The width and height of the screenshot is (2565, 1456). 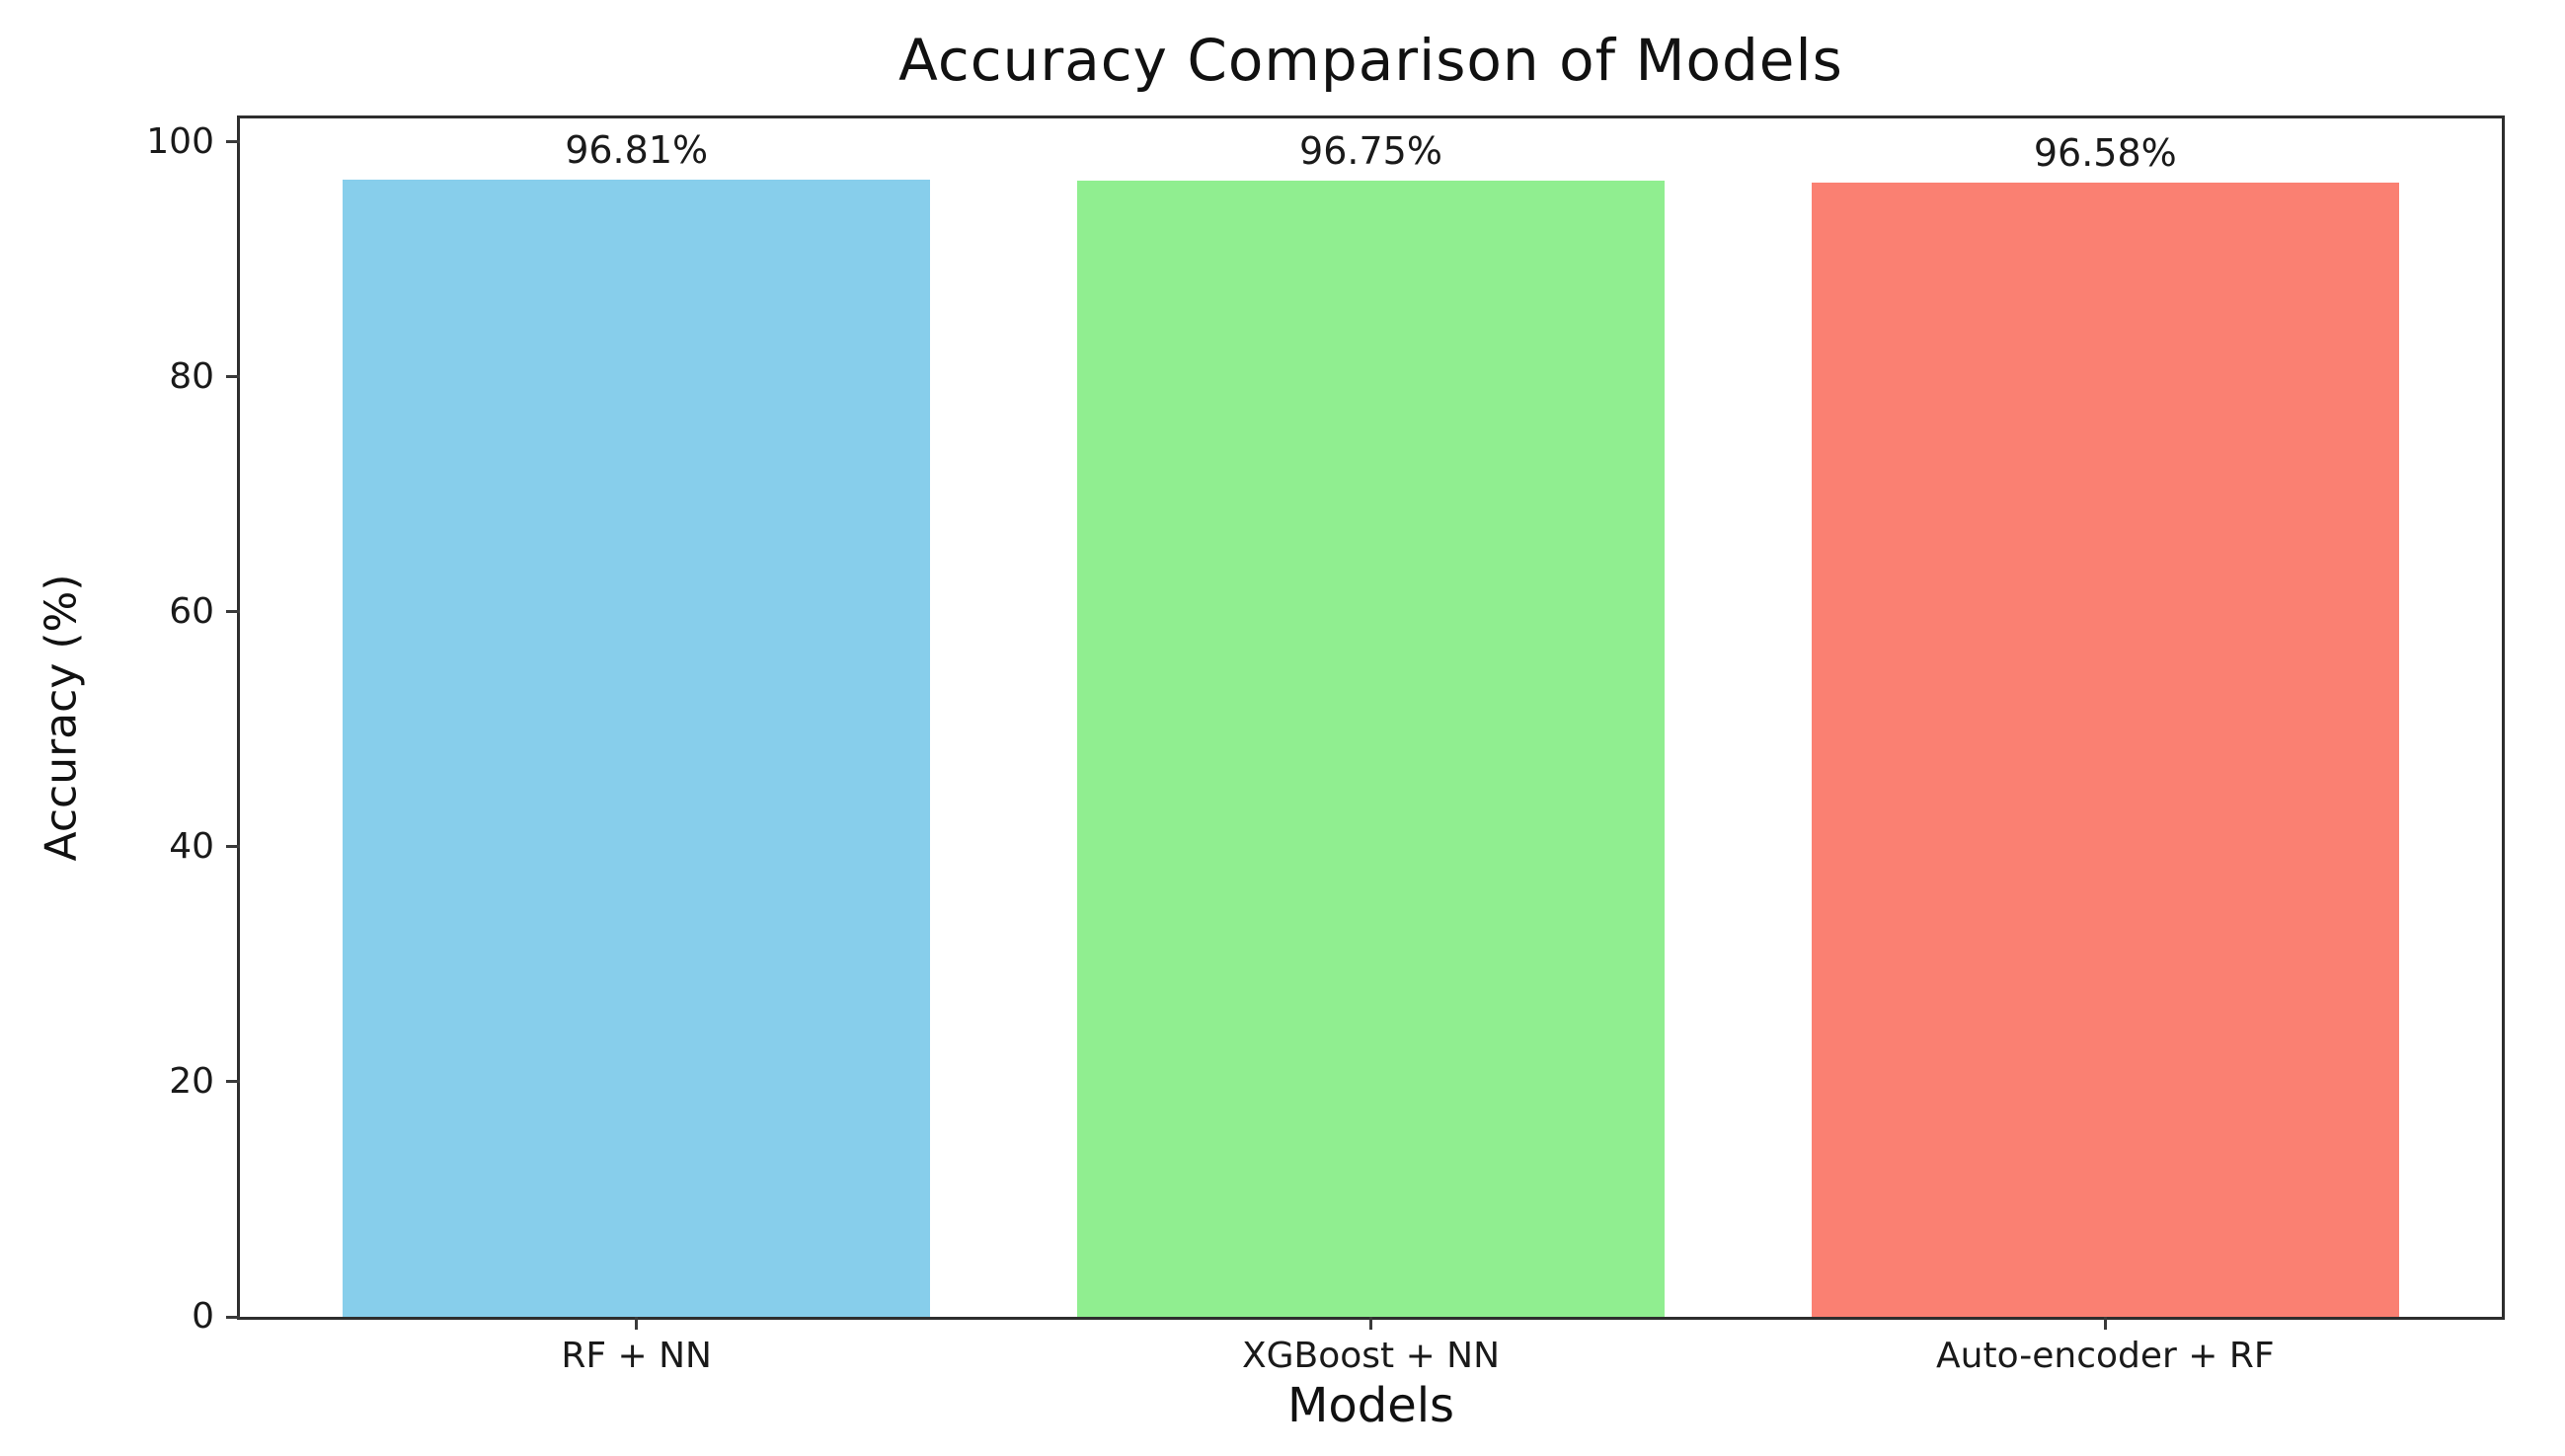 What do you see at coordinates (636, 1356) in the screenshot?
I see `x-tick-label: RF + NN` at bounding box center [636, 1356].